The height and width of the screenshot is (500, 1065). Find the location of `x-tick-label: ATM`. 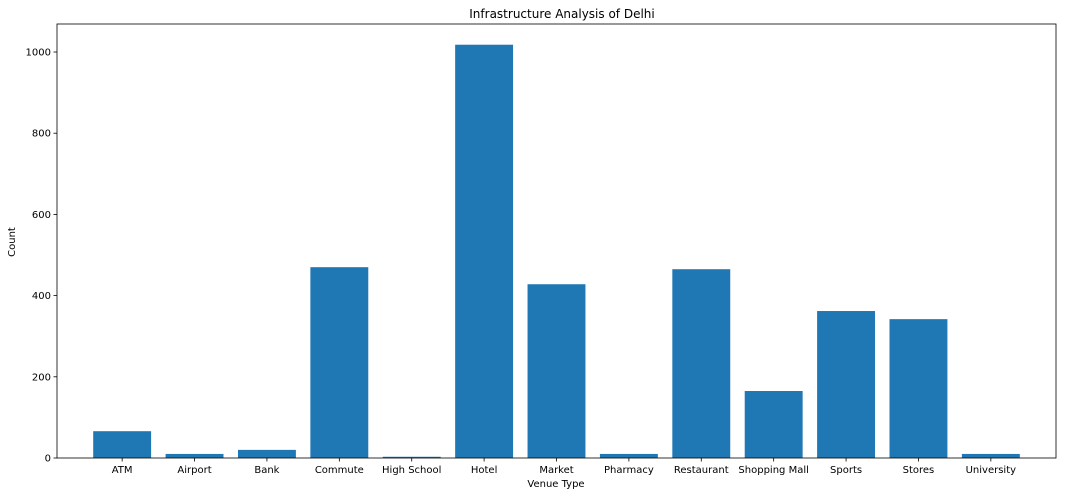

x-tick-label: ATM is located at coordinates (122, 470).